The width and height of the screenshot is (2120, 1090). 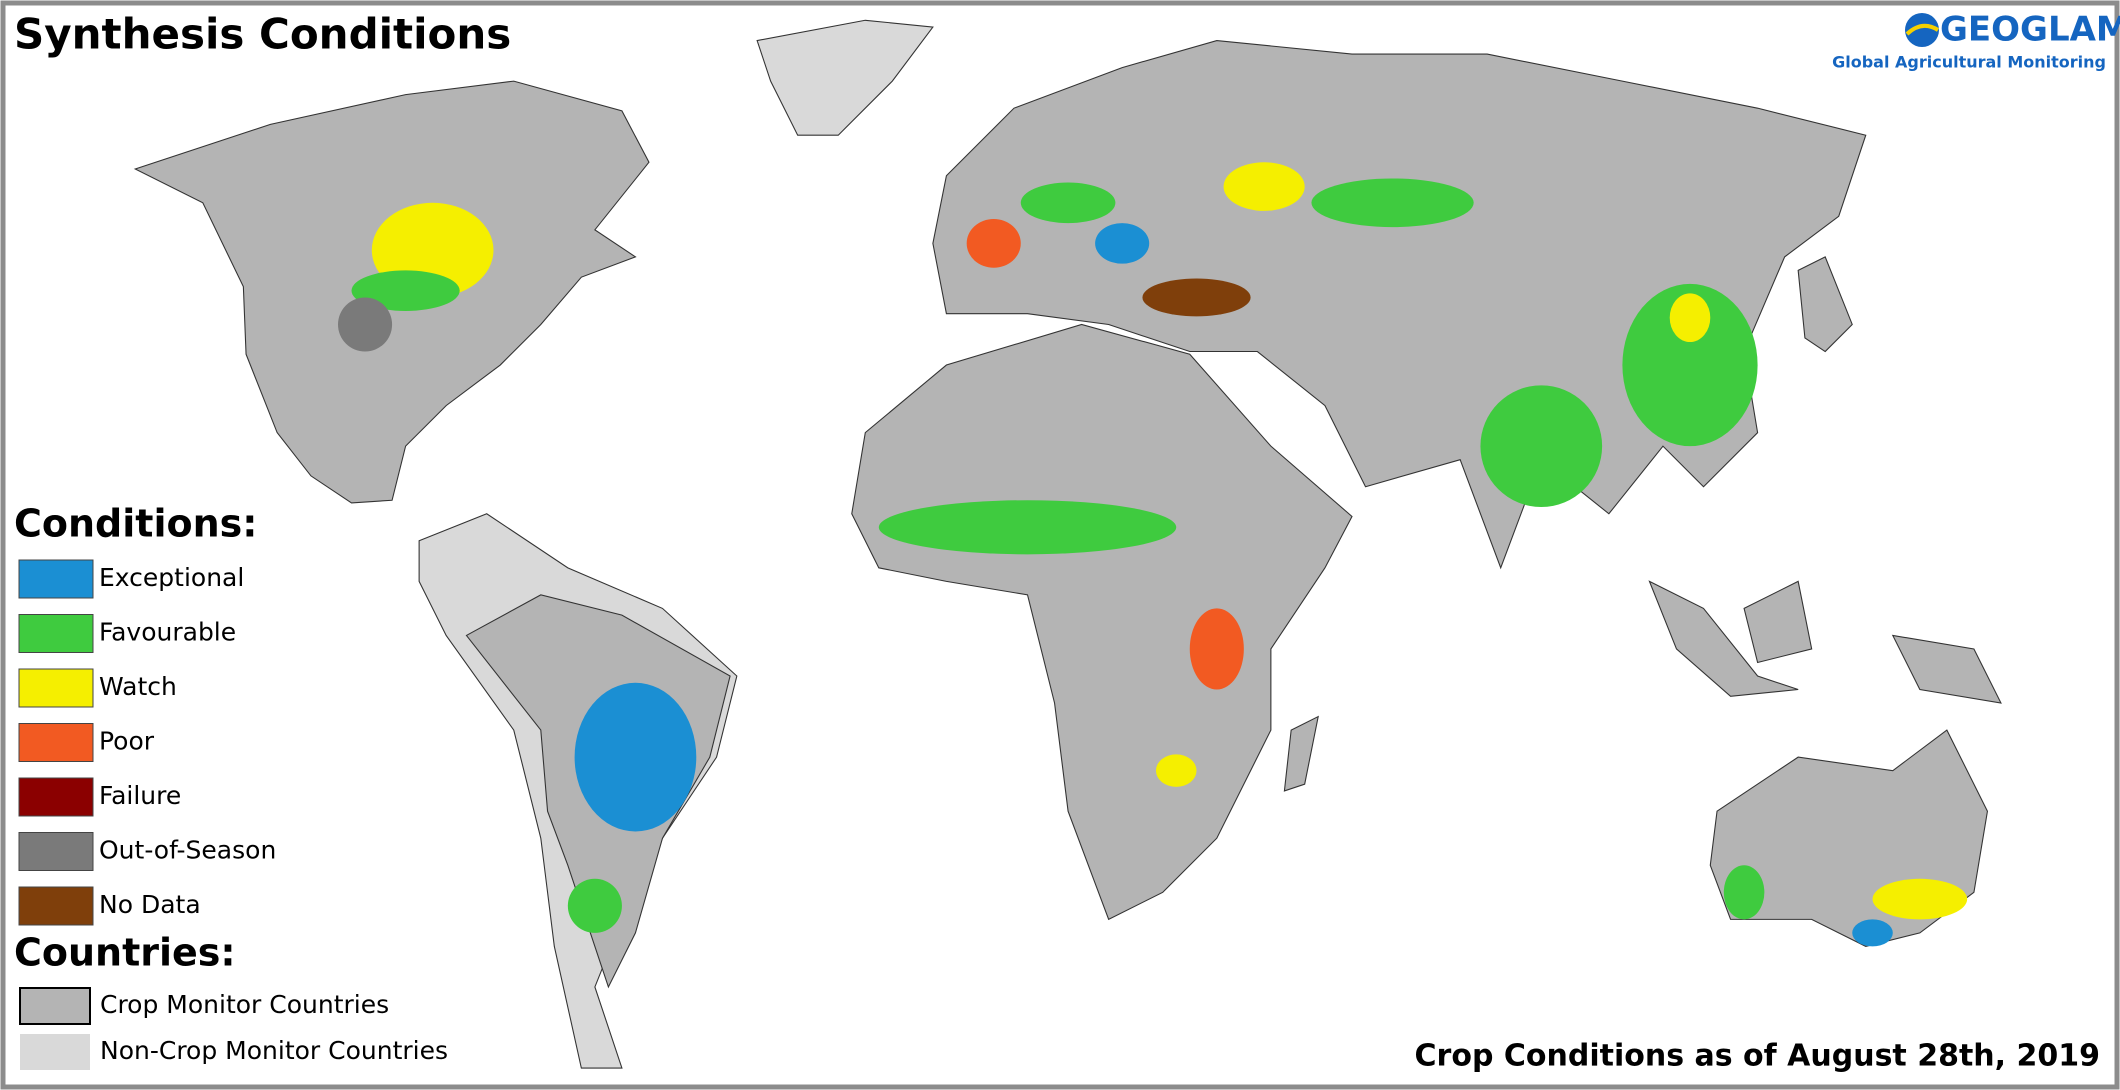 I want to click on legend-label: Non-Crop Monitor Countries, so click(x=274, y=1050).